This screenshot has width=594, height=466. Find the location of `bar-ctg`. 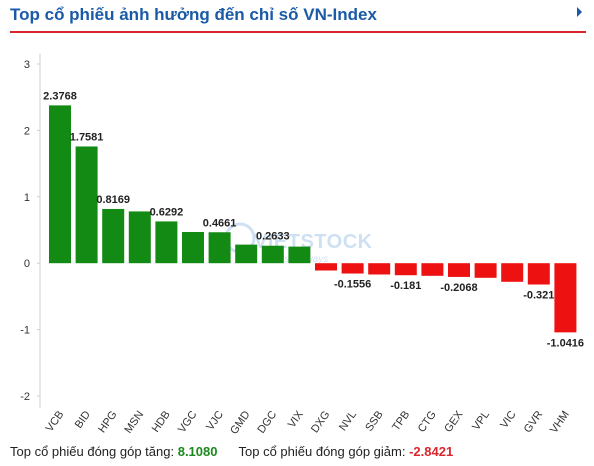

bar-ctg is located at coordinates (432, 269).